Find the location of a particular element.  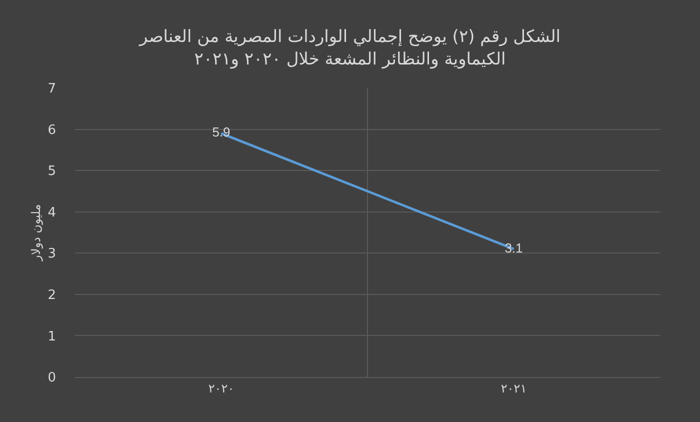

y-tick-label: 6 is located at coordinates (52, 130).